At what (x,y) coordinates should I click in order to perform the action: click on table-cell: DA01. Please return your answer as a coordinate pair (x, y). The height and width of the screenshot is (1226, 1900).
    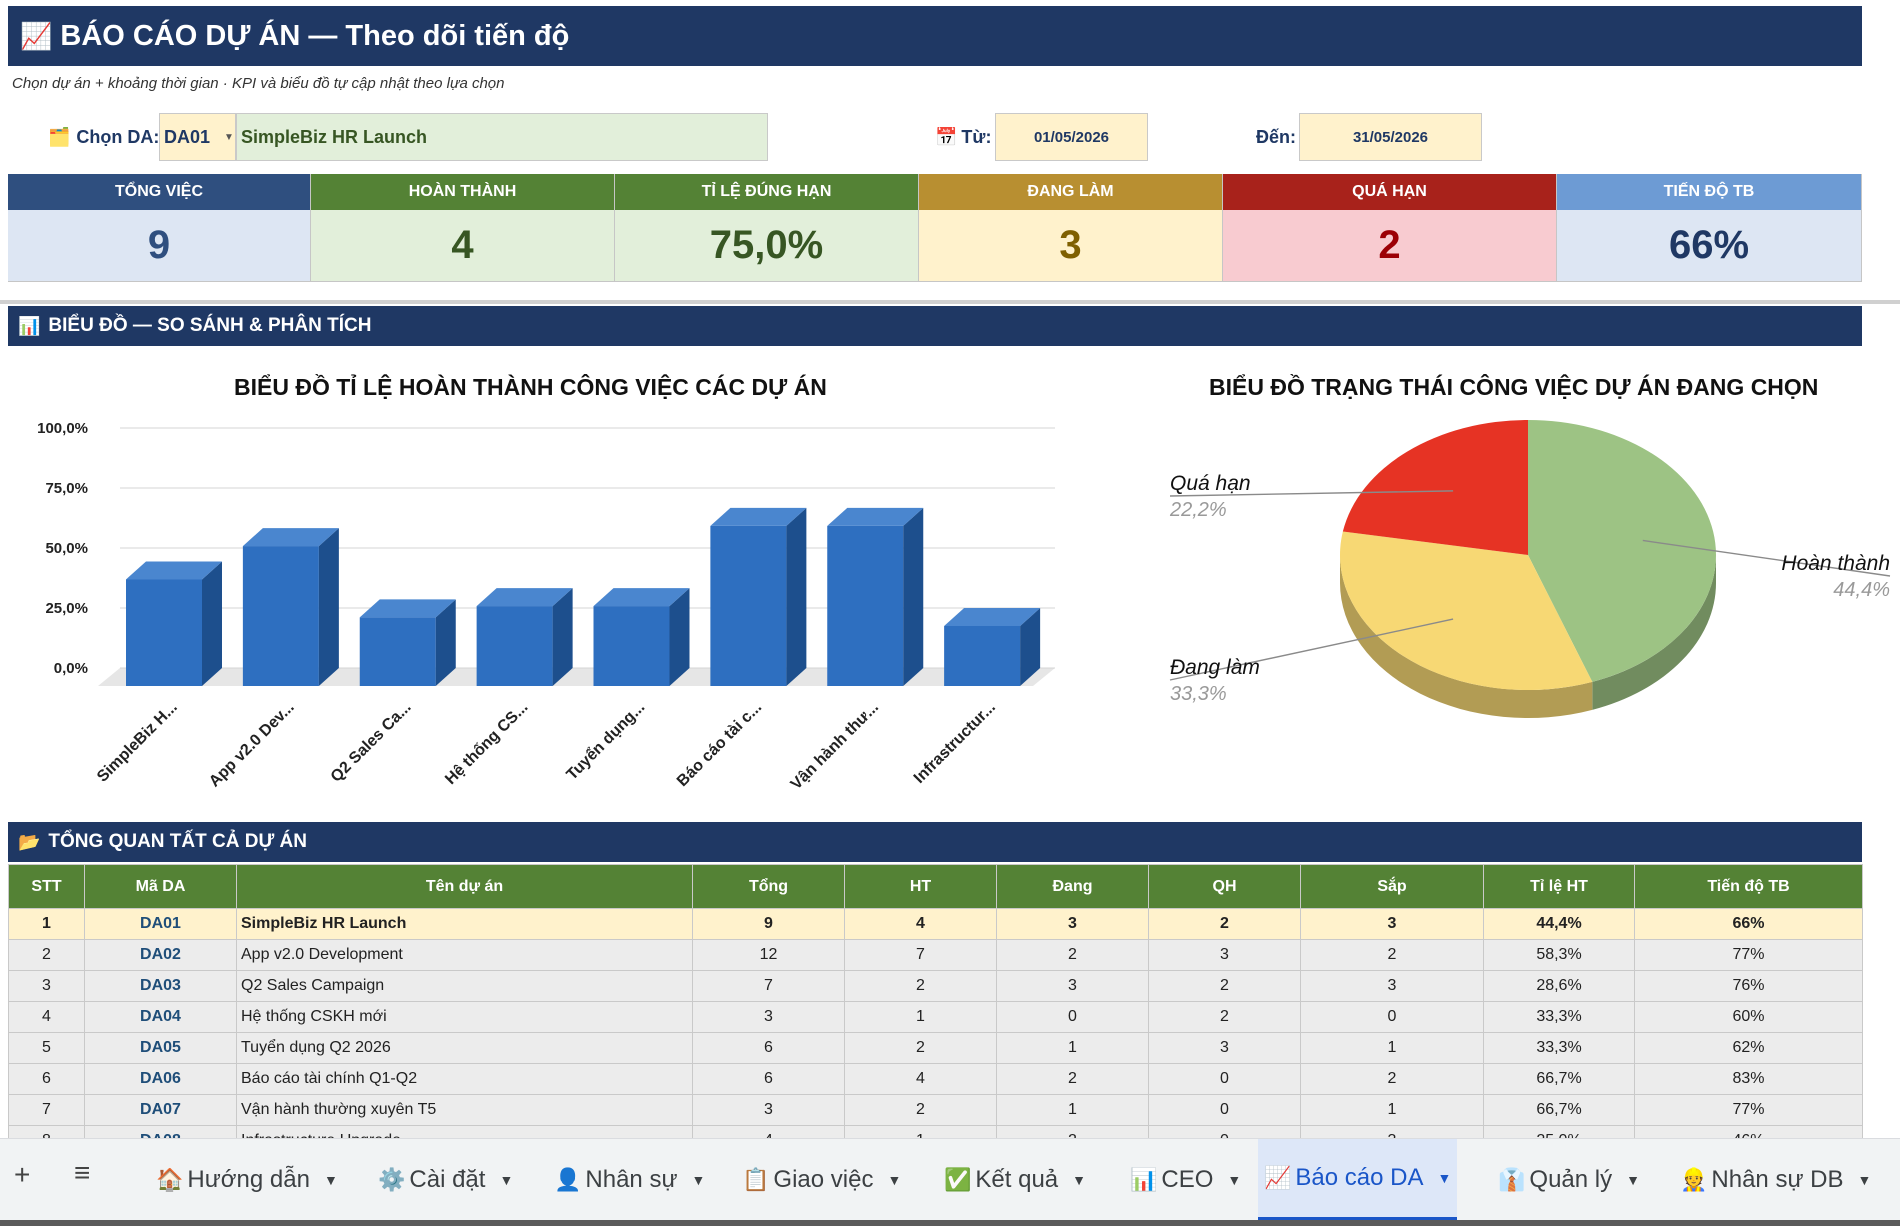
    Looking at the image, I should click on (160, 924).